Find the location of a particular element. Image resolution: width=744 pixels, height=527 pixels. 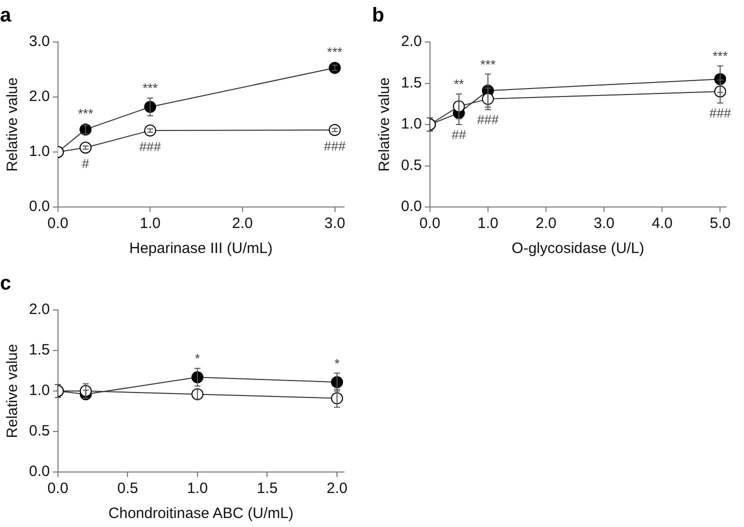

x-axis-title: Chondroitinase ABC (U/mL) is located at coordinates (201, 513).